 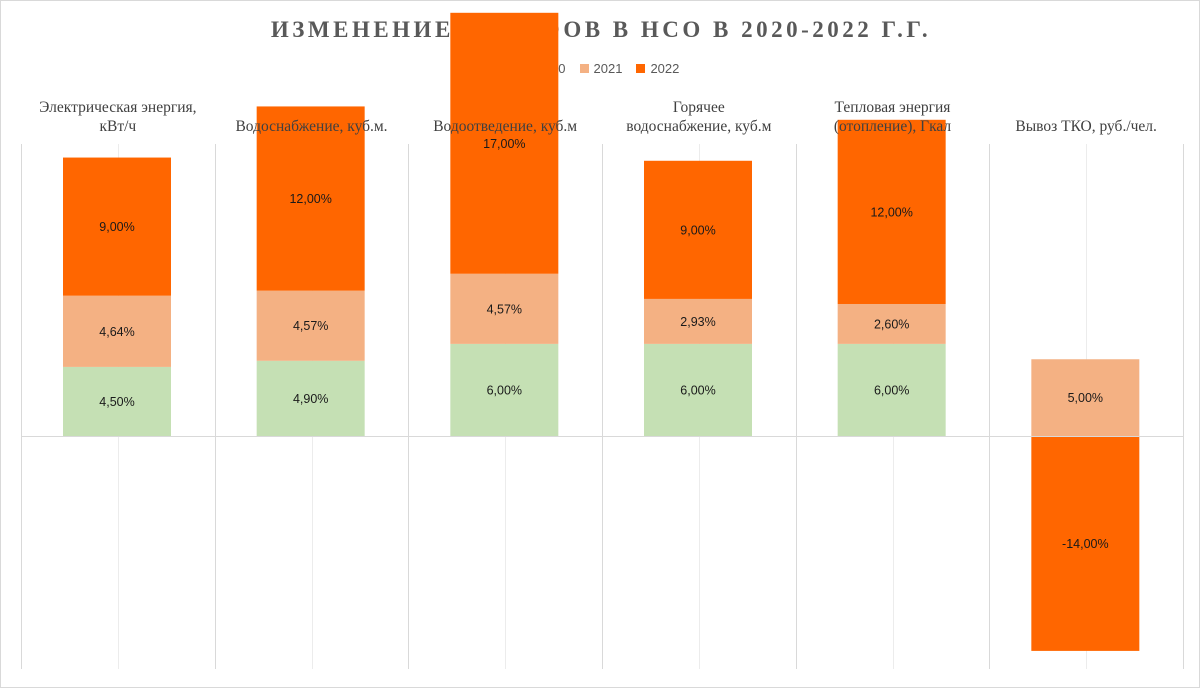 I want to click on data-label: 4,50%, so click(x=116, y=402).